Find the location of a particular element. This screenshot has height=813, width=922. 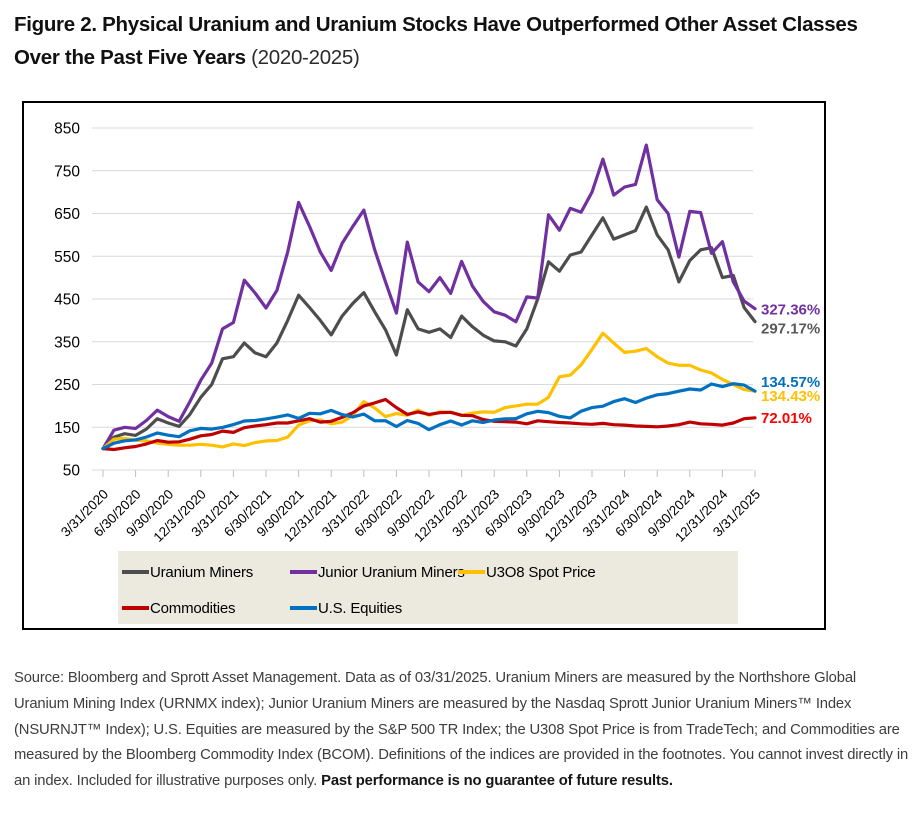

legend-swatch-u-s-equities is located at coordinates (303, 608).